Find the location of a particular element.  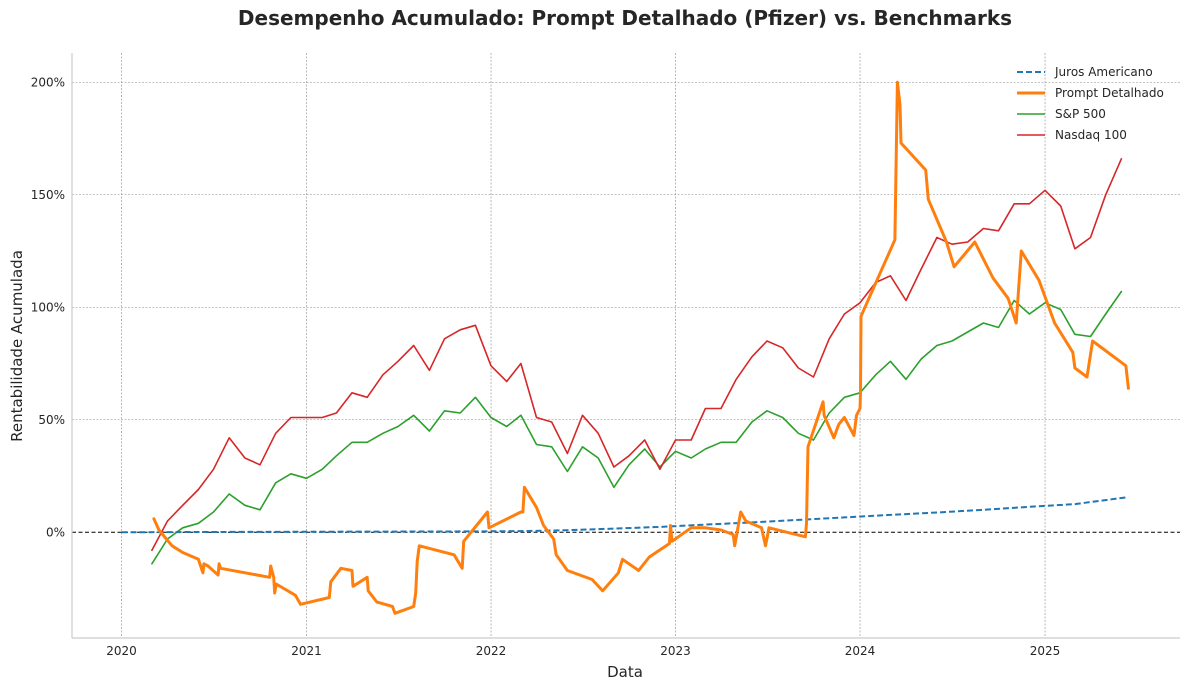

series-line-juros-americano is located at coordinates (625, 515).